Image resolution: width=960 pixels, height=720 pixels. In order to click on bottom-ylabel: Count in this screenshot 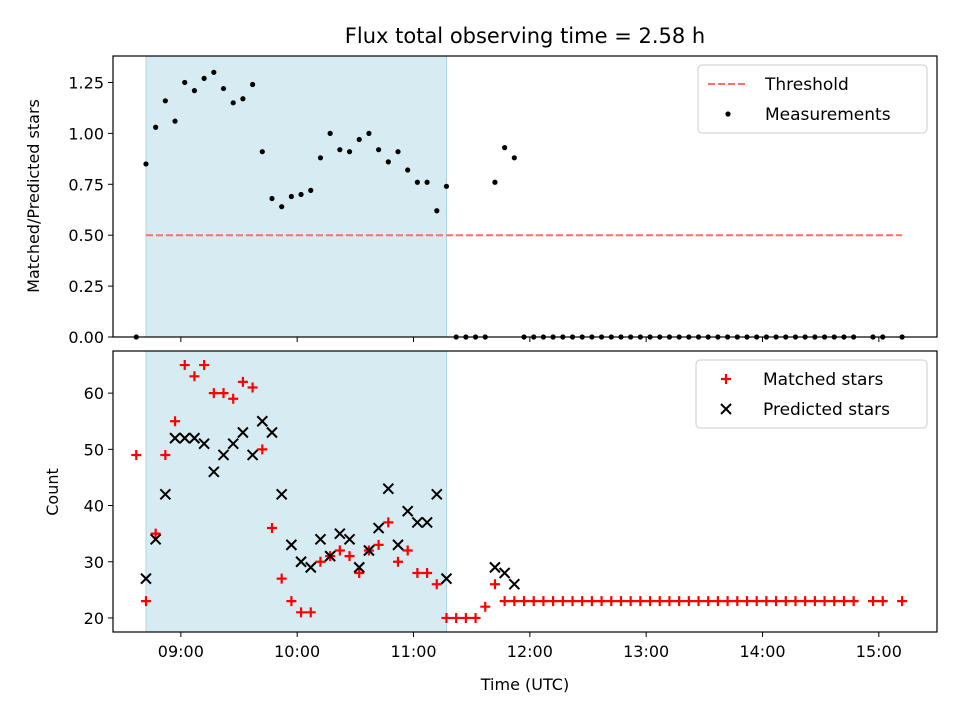, I will do `click(52, 492)`.